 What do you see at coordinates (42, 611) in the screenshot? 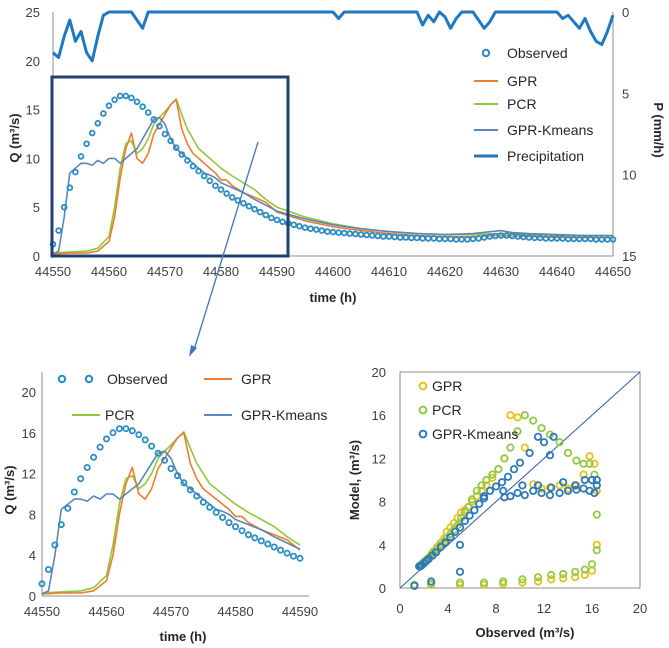
I see `zoom-x-tick-label: 44550` at bounding box center [42, 611].